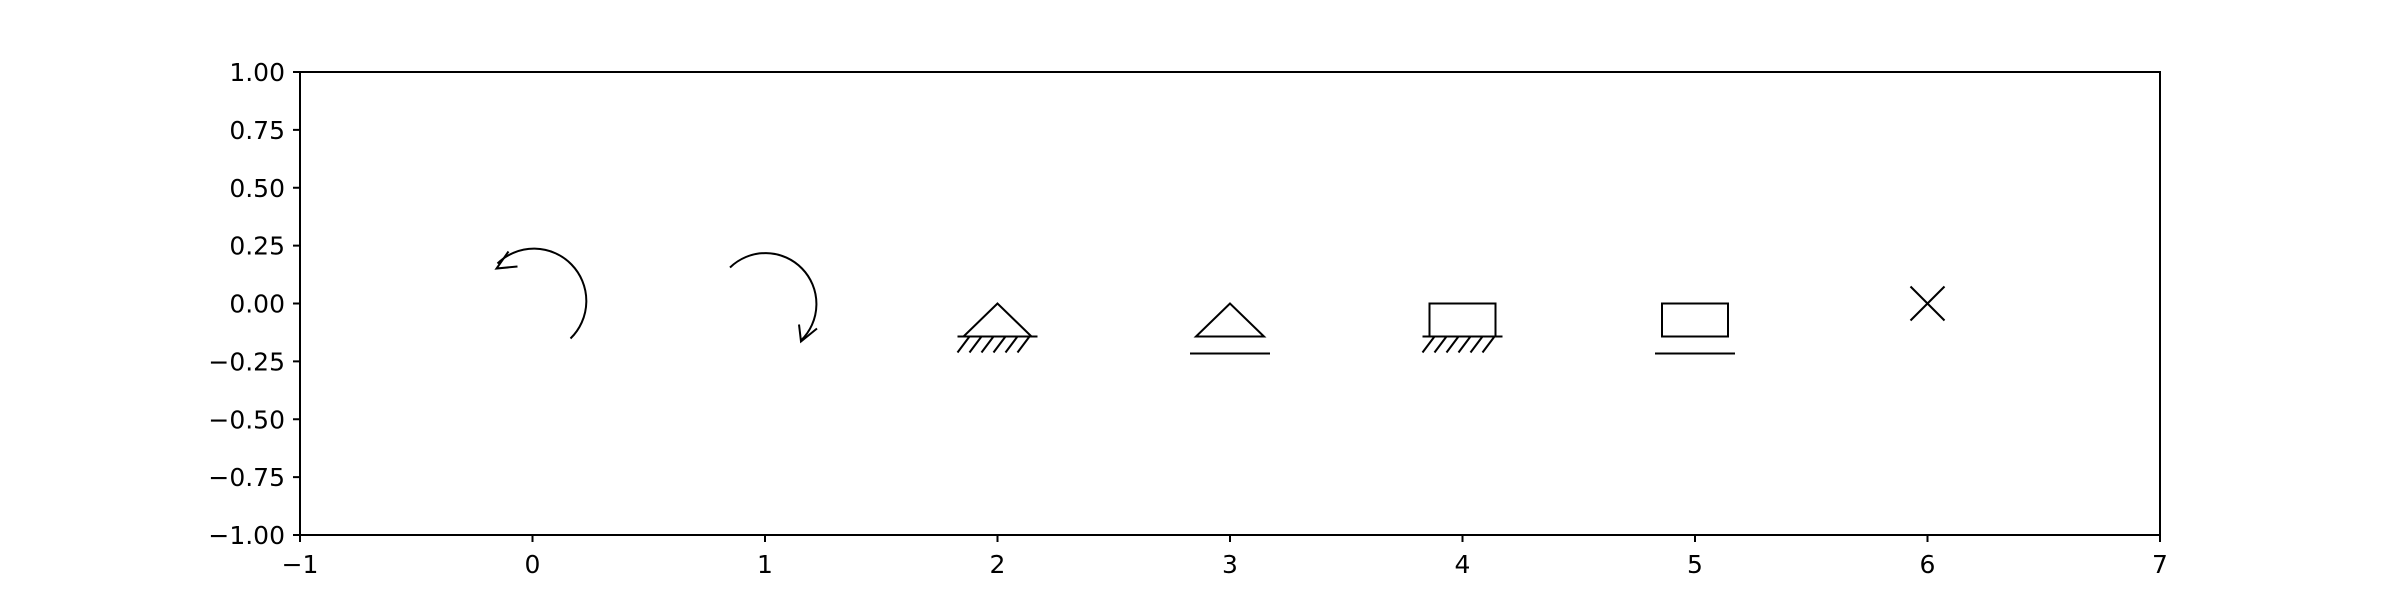  What do you see at coordinates (246, 535) in the screenshot?
I see `y-tick-label: −1.00` at bounding box center [246, 535].